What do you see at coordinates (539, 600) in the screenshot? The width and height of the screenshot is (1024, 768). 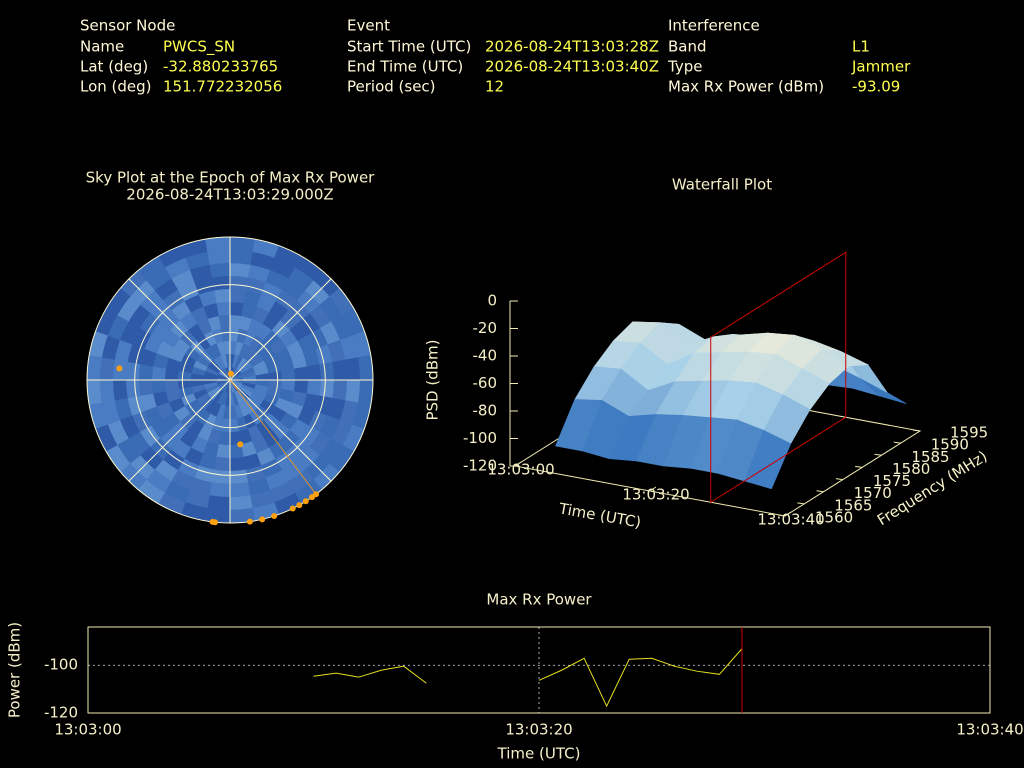 I see `chart-title: Max Rx Power` at bounding box center [539, 600].